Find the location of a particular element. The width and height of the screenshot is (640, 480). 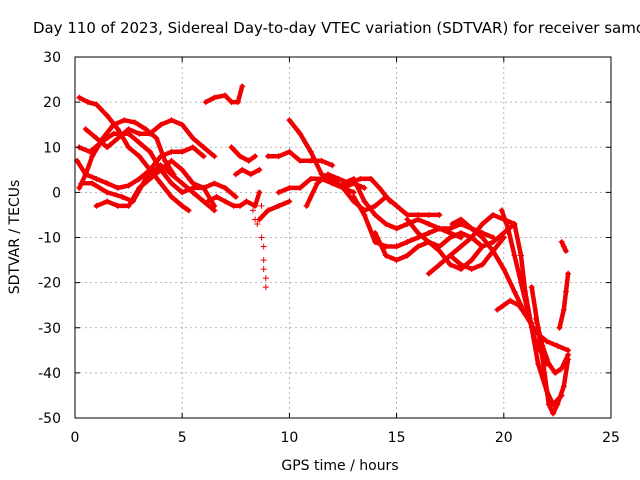

x-tick-label: 25 is located at coordinates (611, 438).